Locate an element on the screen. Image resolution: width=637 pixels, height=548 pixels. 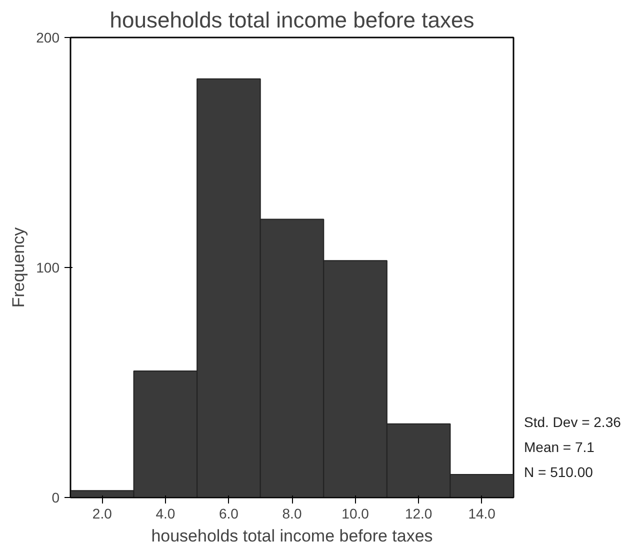
x-tick-label: 4.0 is located at coordinates (166, 514).